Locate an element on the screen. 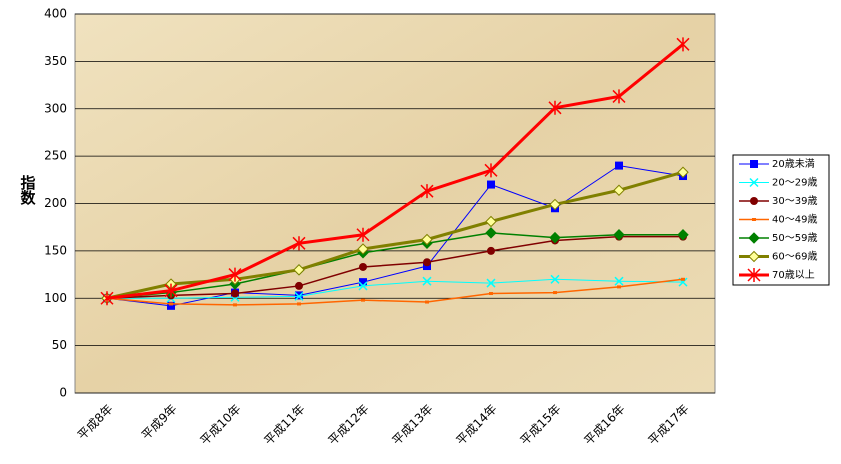  y-tick-label: 250 is located at coordinates (55, 156).